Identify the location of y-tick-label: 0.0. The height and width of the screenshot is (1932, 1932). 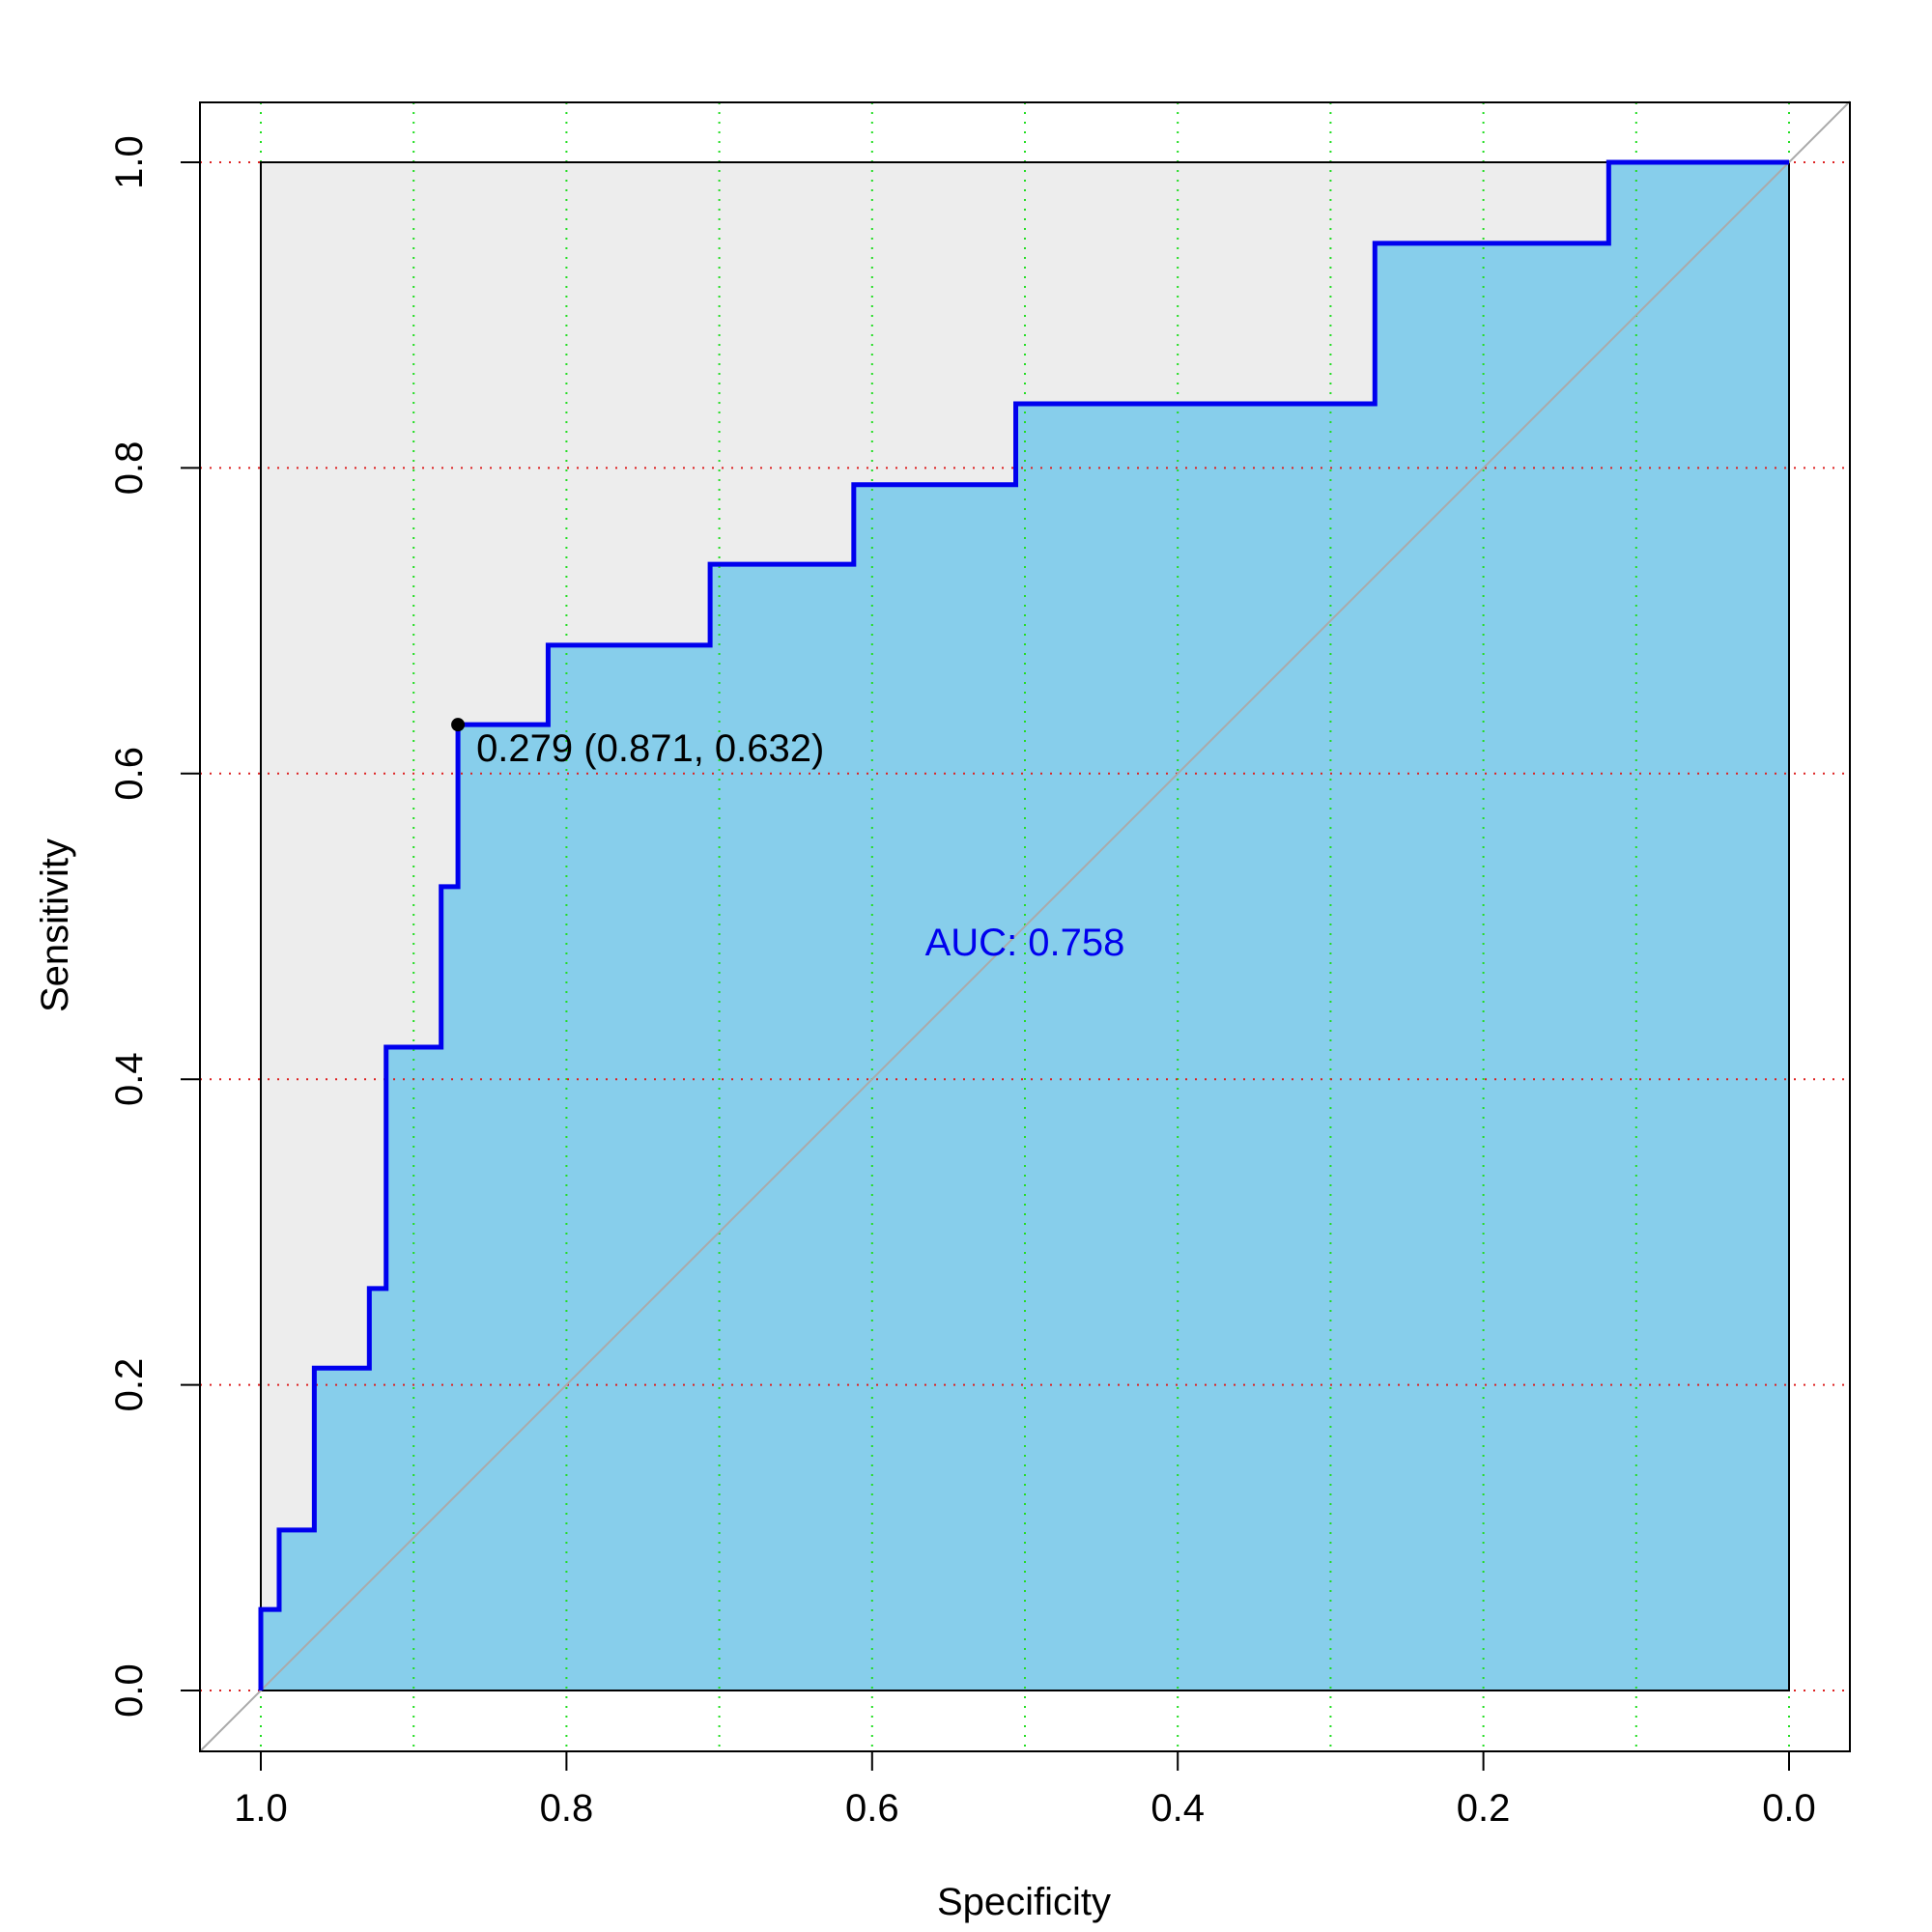
(129, 1690).